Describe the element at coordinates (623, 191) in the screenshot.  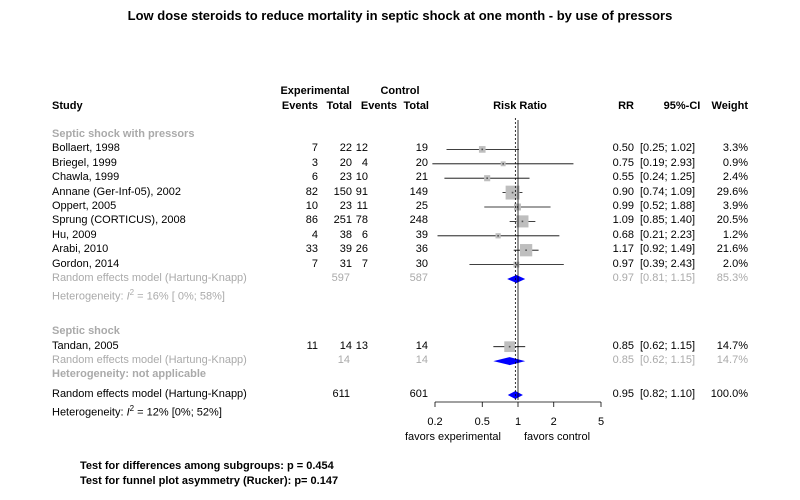
I see `study-rr: 0.90` at that location.